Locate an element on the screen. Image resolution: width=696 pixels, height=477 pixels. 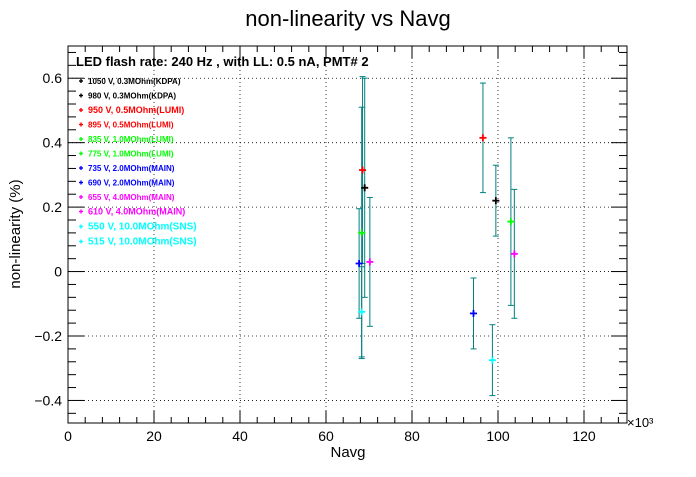
x-multiplier-label: ×10³ is located at coordinates (640, 422).